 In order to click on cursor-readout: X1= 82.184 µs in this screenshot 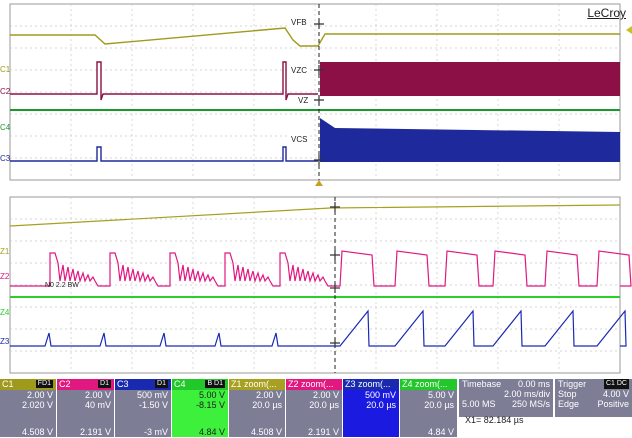, I will do `click(494, 420)`.